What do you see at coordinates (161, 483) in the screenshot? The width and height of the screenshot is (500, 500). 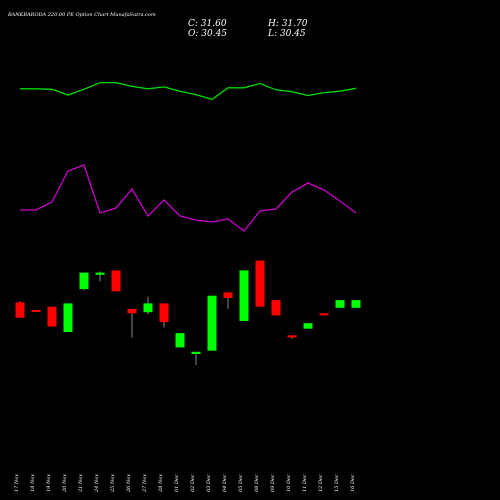 I see `x-tick-label: 28 Nov` at bounding box center [161, 483].